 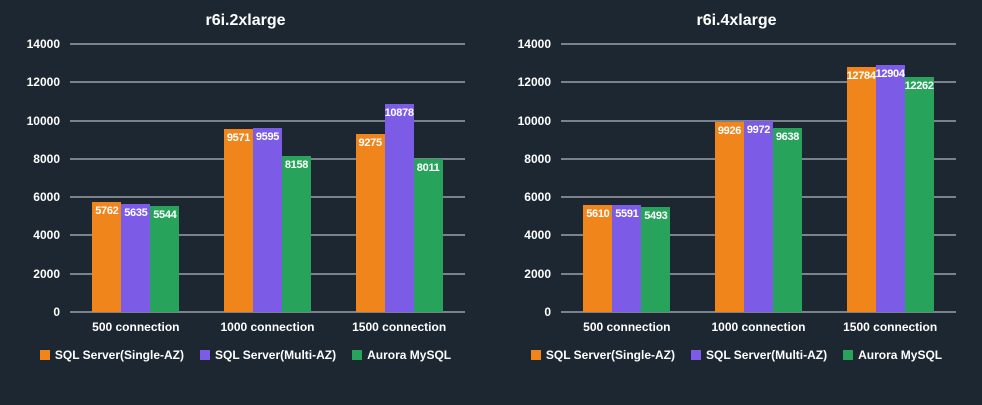 I want to click on bar: 9926, so click(x=729, y=217).